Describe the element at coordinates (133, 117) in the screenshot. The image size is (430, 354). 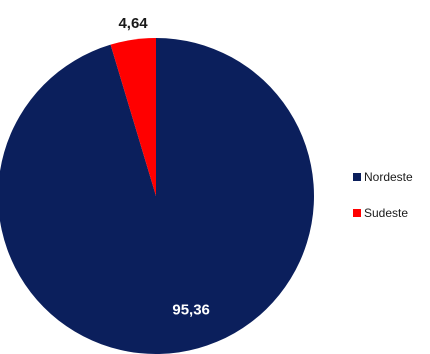
I see `pie-slice-sudeste` at that location.